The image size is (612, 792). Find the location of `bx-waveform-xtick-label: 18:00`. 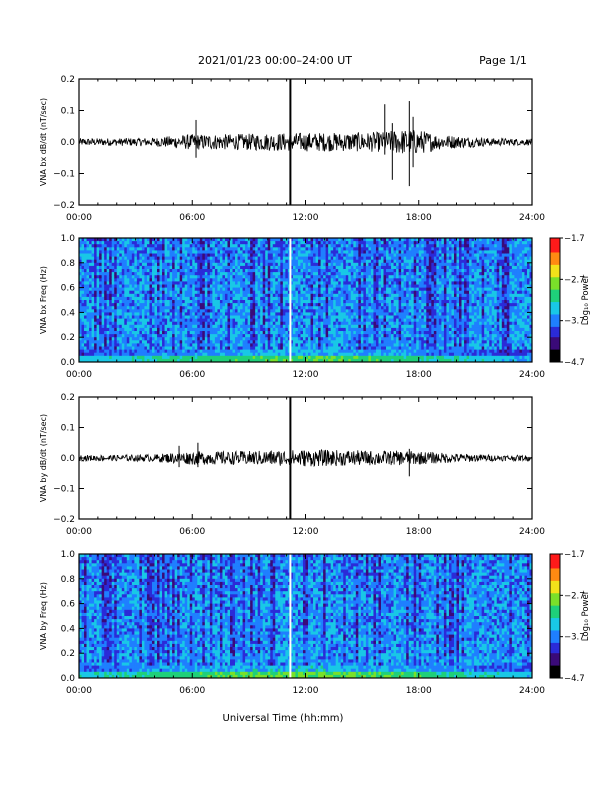

bx-waveform-xtick-label: 18:00 is located at coordinates (419, 218).